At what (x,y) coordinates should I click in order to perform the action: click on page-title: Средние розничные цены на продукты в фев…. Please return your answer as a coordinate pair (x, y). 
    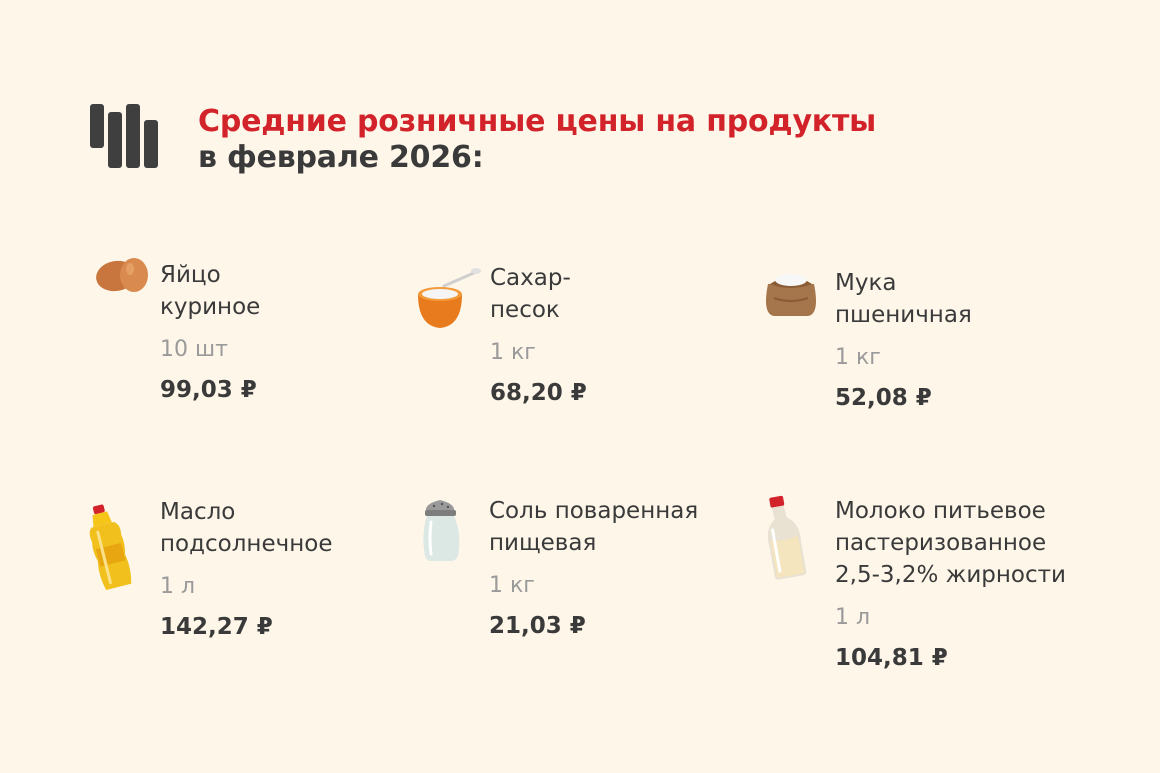
    Looking at the image, I should click on (537, 140).